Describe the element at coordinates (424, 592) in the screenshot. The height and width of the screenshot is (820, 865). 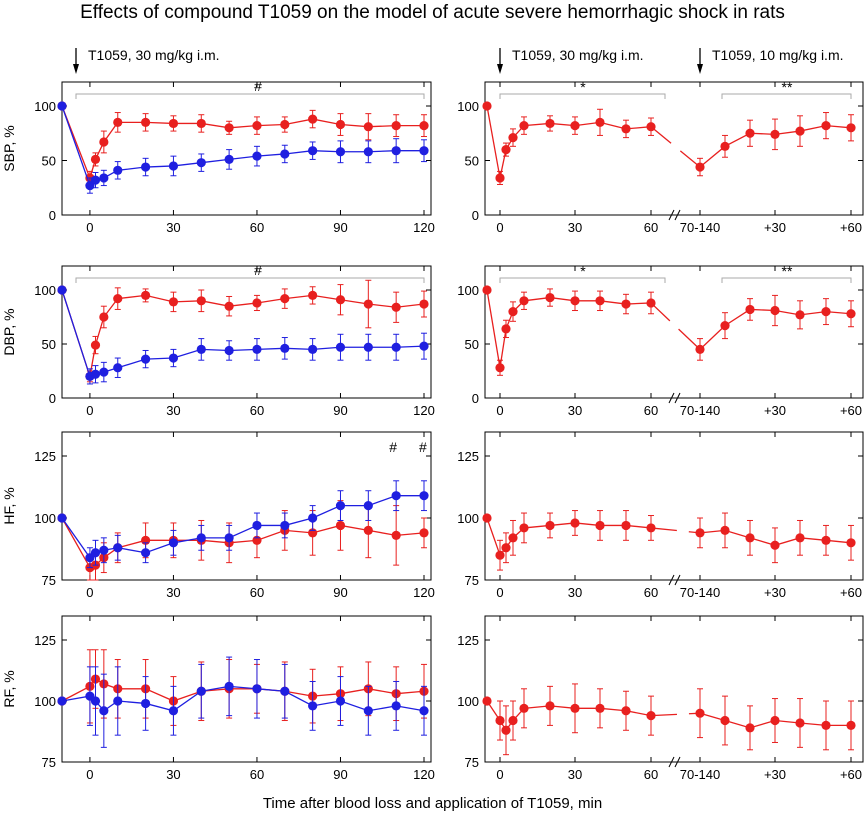
I see `x-tick-label: 120` at that location.